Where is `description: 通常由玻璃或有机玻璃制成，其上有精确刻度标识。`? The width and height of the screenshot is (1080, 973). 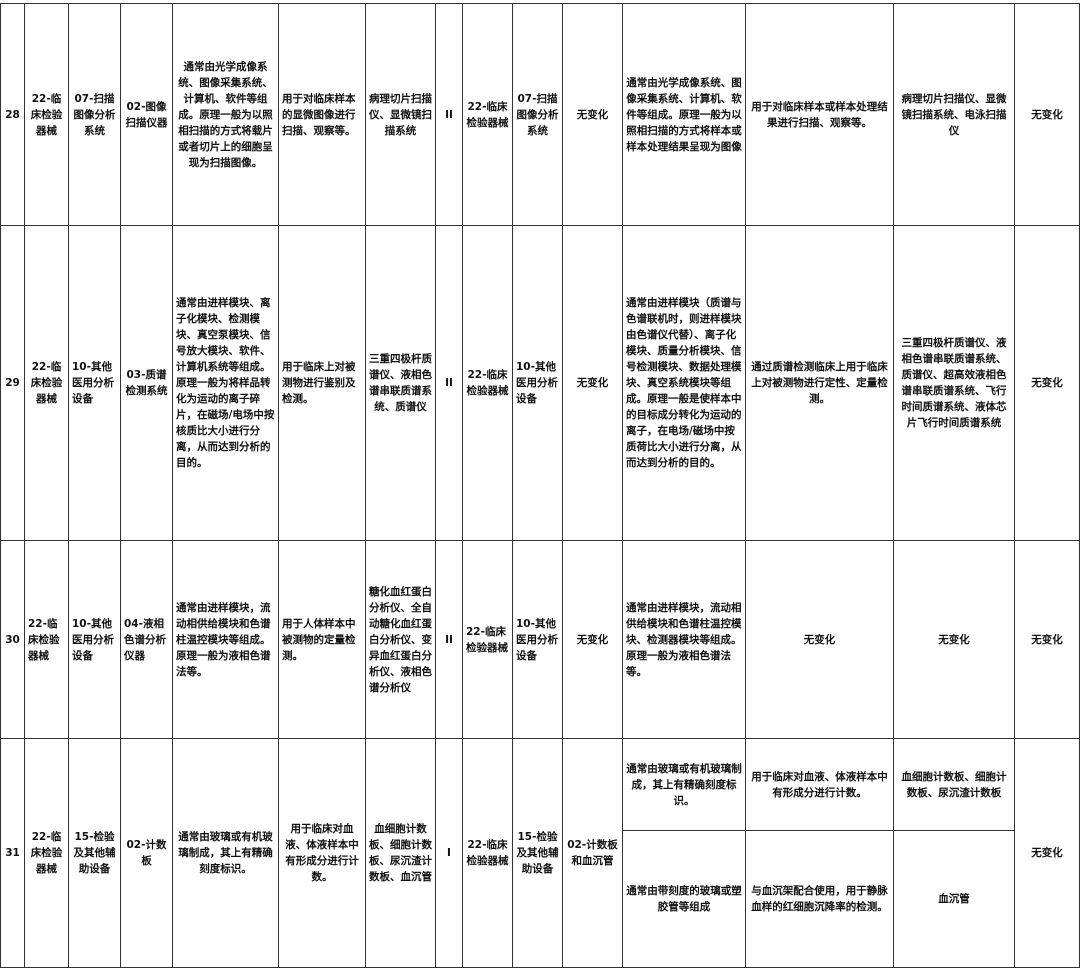
description: 通常由玻璃或有机玻璃制成，其上有精确刻度标识。 is located at coordinates (225, 853).